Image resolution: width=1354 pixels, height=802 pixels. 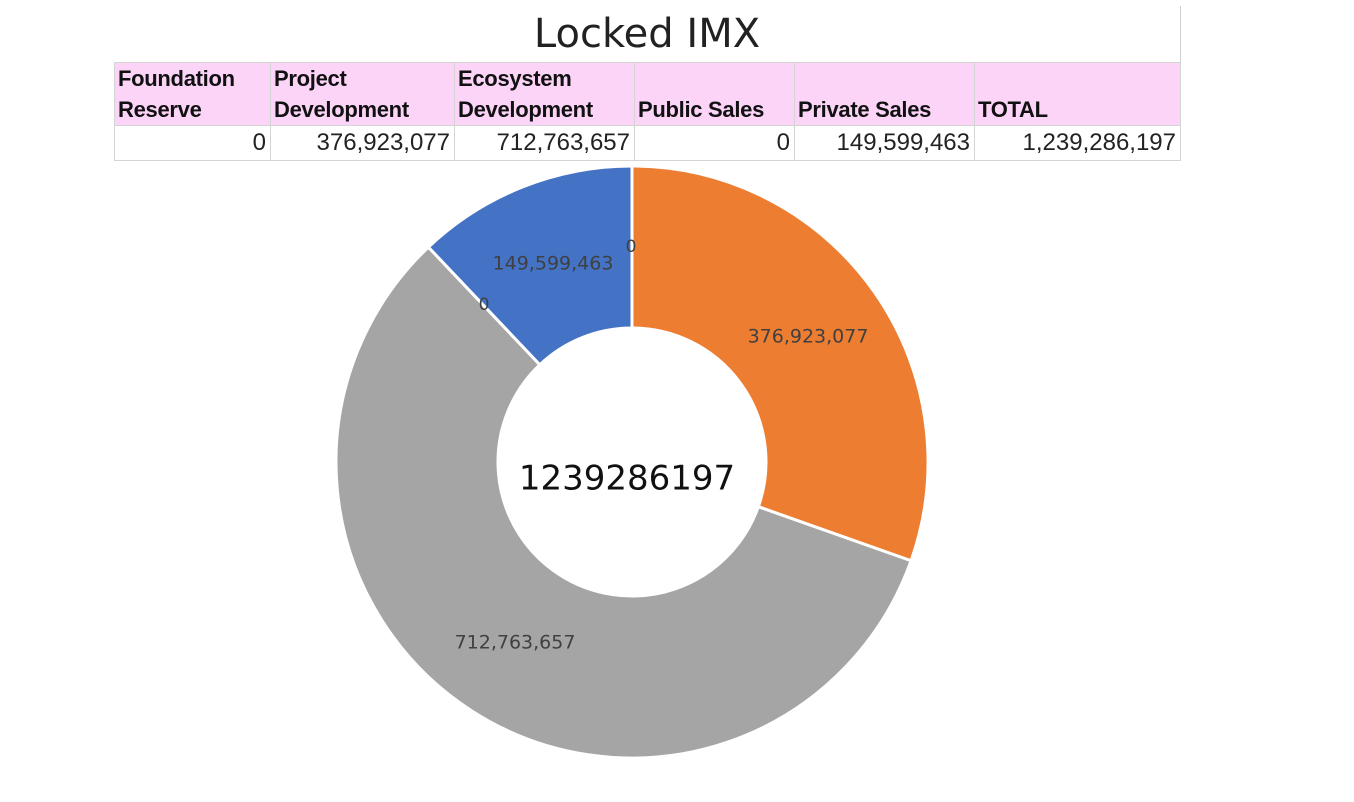 I want to click on cell-total: 1,239,286,197, so click(x=1077, y=143).